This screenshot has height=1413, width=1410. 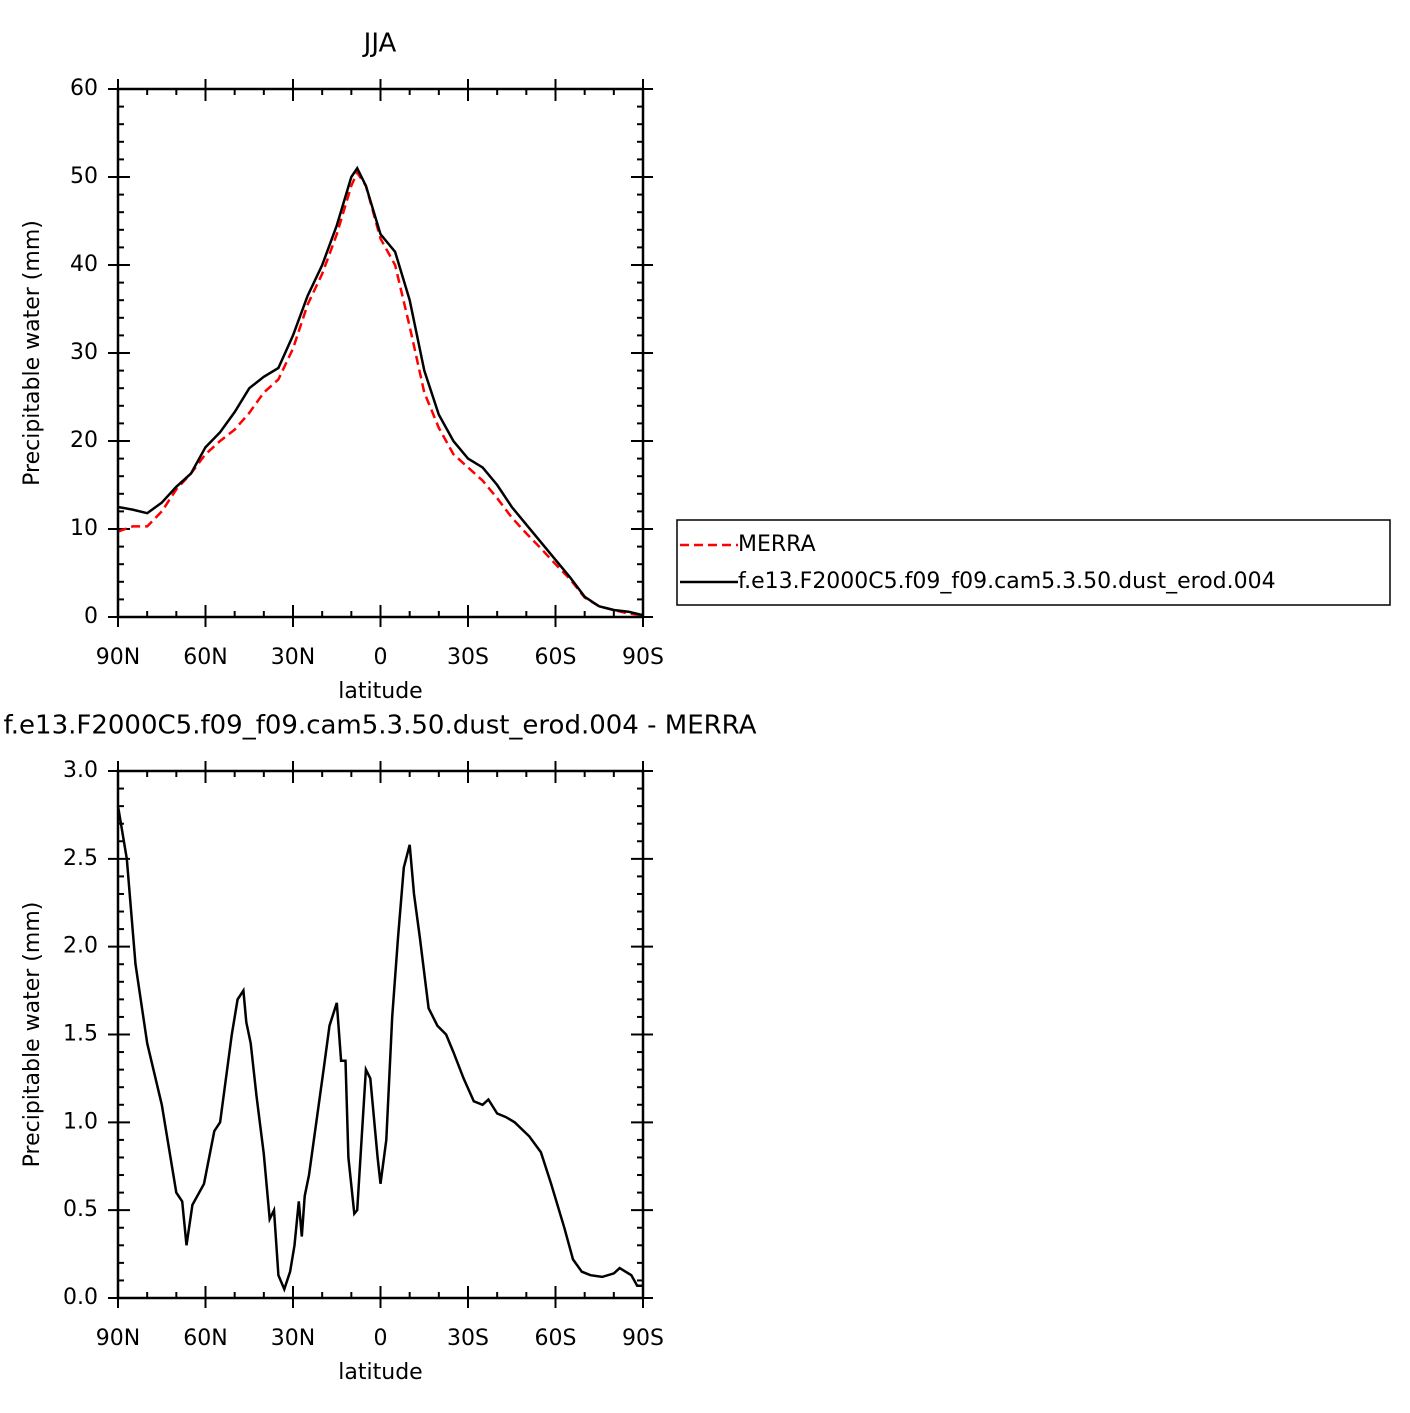 I want to click on y-tick-label: 0, so click(x=91, y=616).